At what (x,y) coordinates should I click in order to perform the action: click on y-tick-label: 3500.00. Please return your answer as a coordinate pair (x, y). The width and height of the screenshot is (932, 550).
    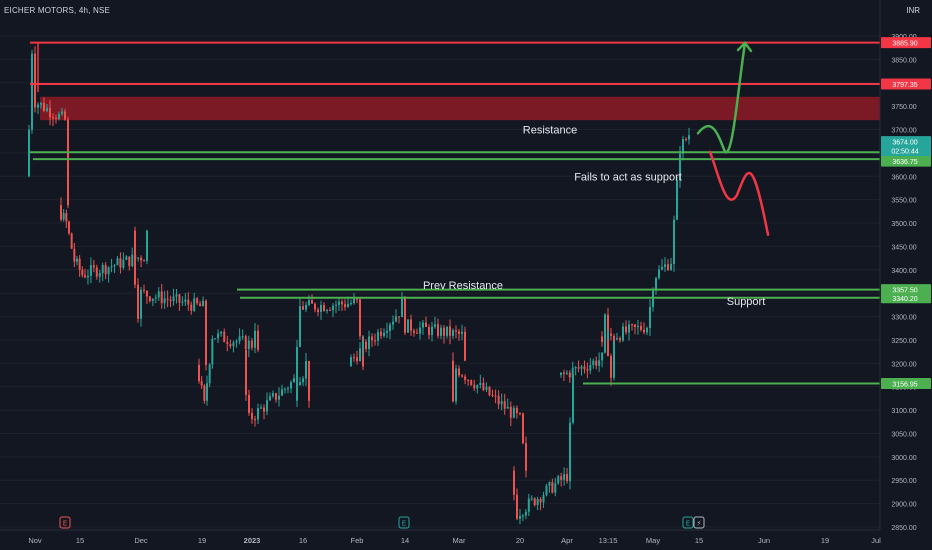
    Looking at the image, I should click on (903, 224).